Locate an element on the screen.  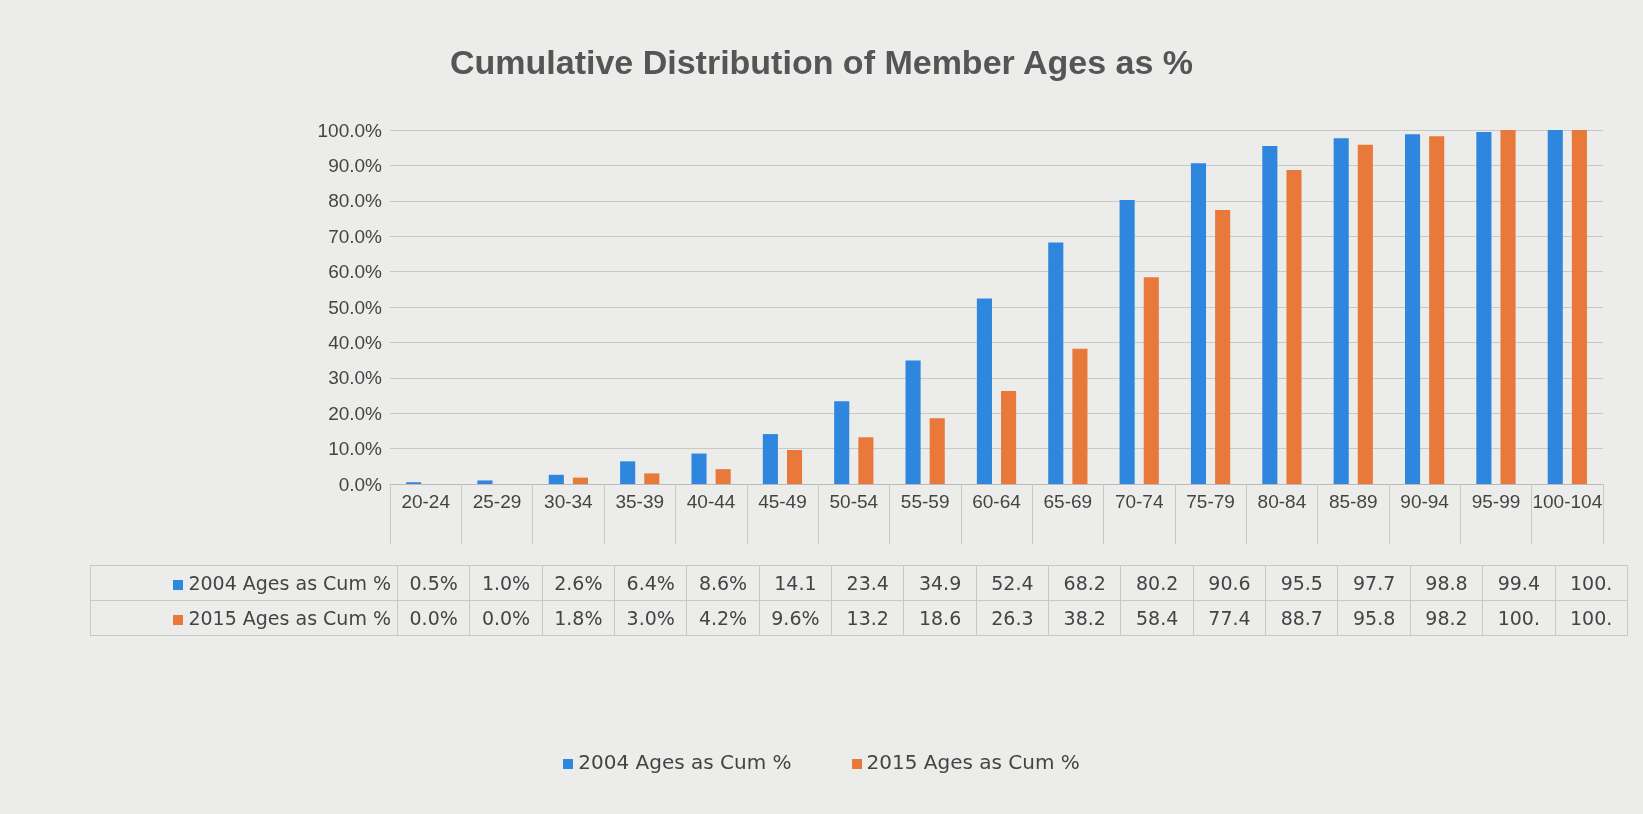
x-tick-label: 65-69 is located at coordinates (1068, 501).